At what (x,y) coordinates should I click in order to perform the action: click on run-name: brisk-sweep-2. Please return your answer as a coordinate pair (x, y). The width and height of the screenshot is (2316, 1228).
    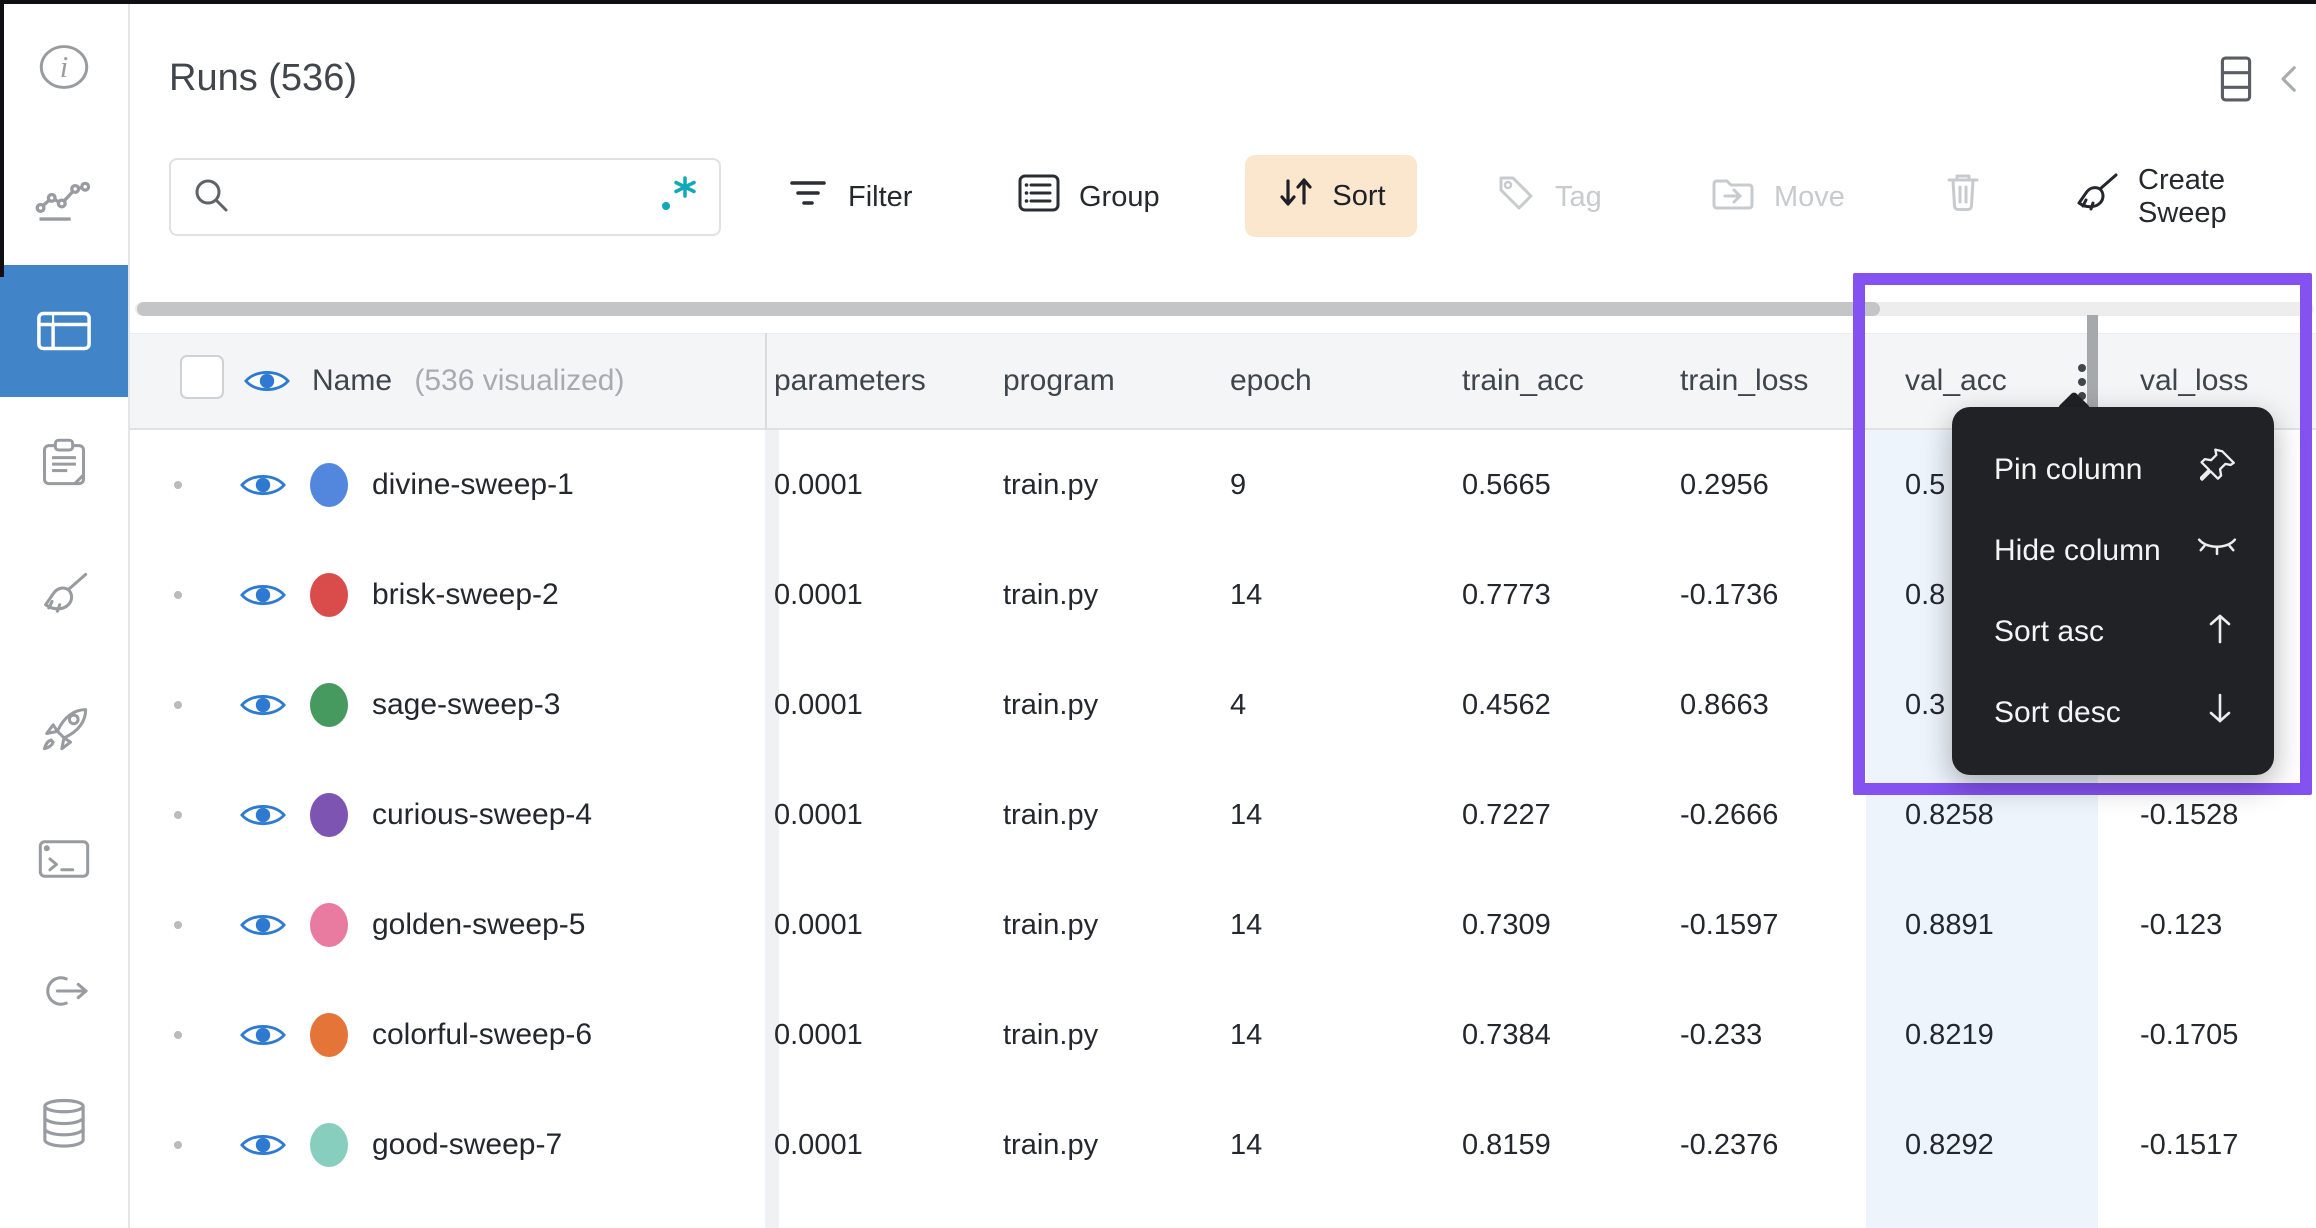
    Looking at the image, I should click on (465, 594).